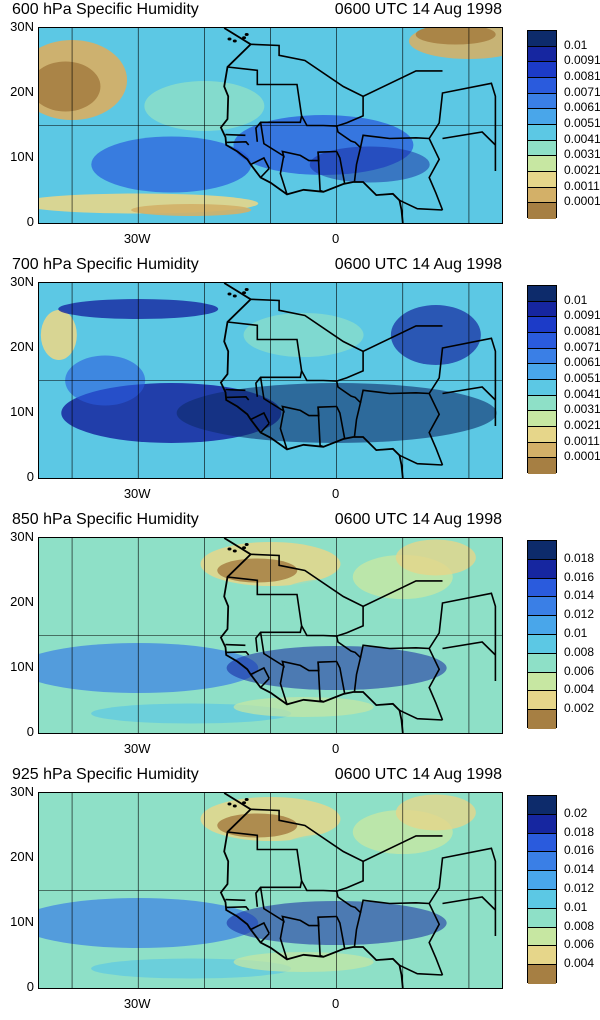 The image size is (600, 1020). I want to click on panel-title: 850 hPa Specific Humidity, so click(105, 519).